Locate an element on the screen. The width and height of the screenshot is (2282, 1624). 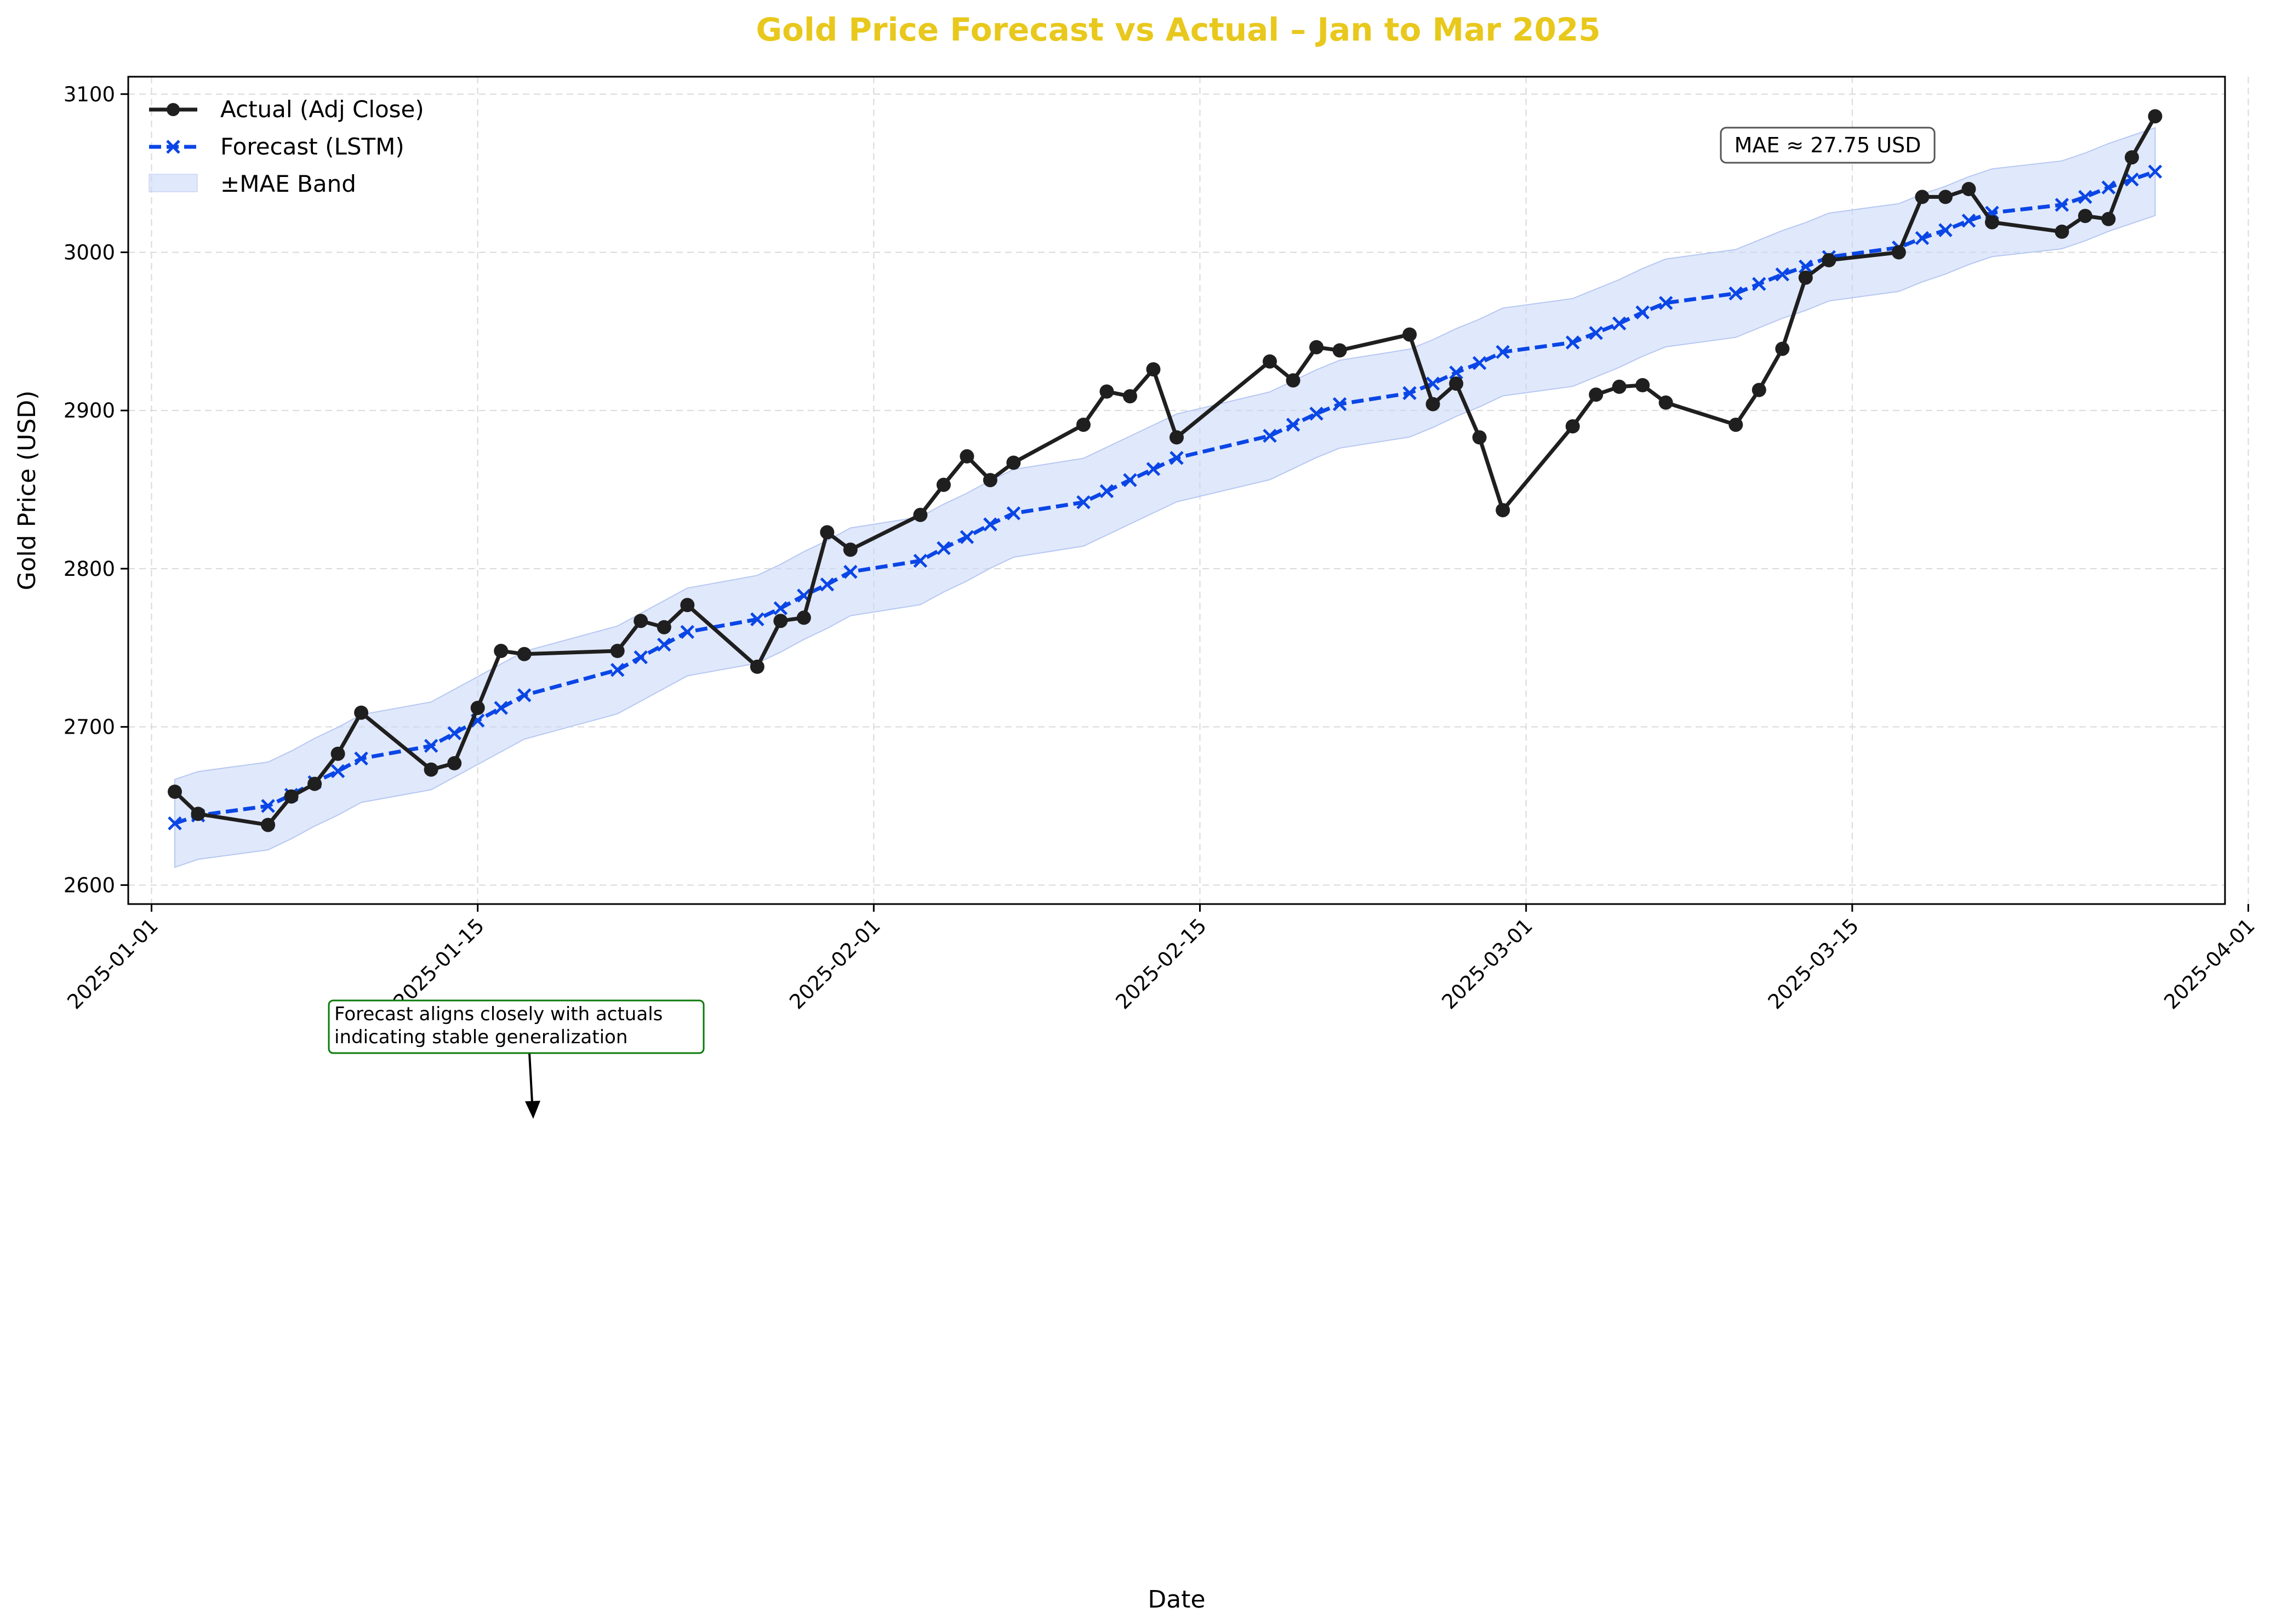
y-tick-label: 2900 is located at coordinates (89, 410).